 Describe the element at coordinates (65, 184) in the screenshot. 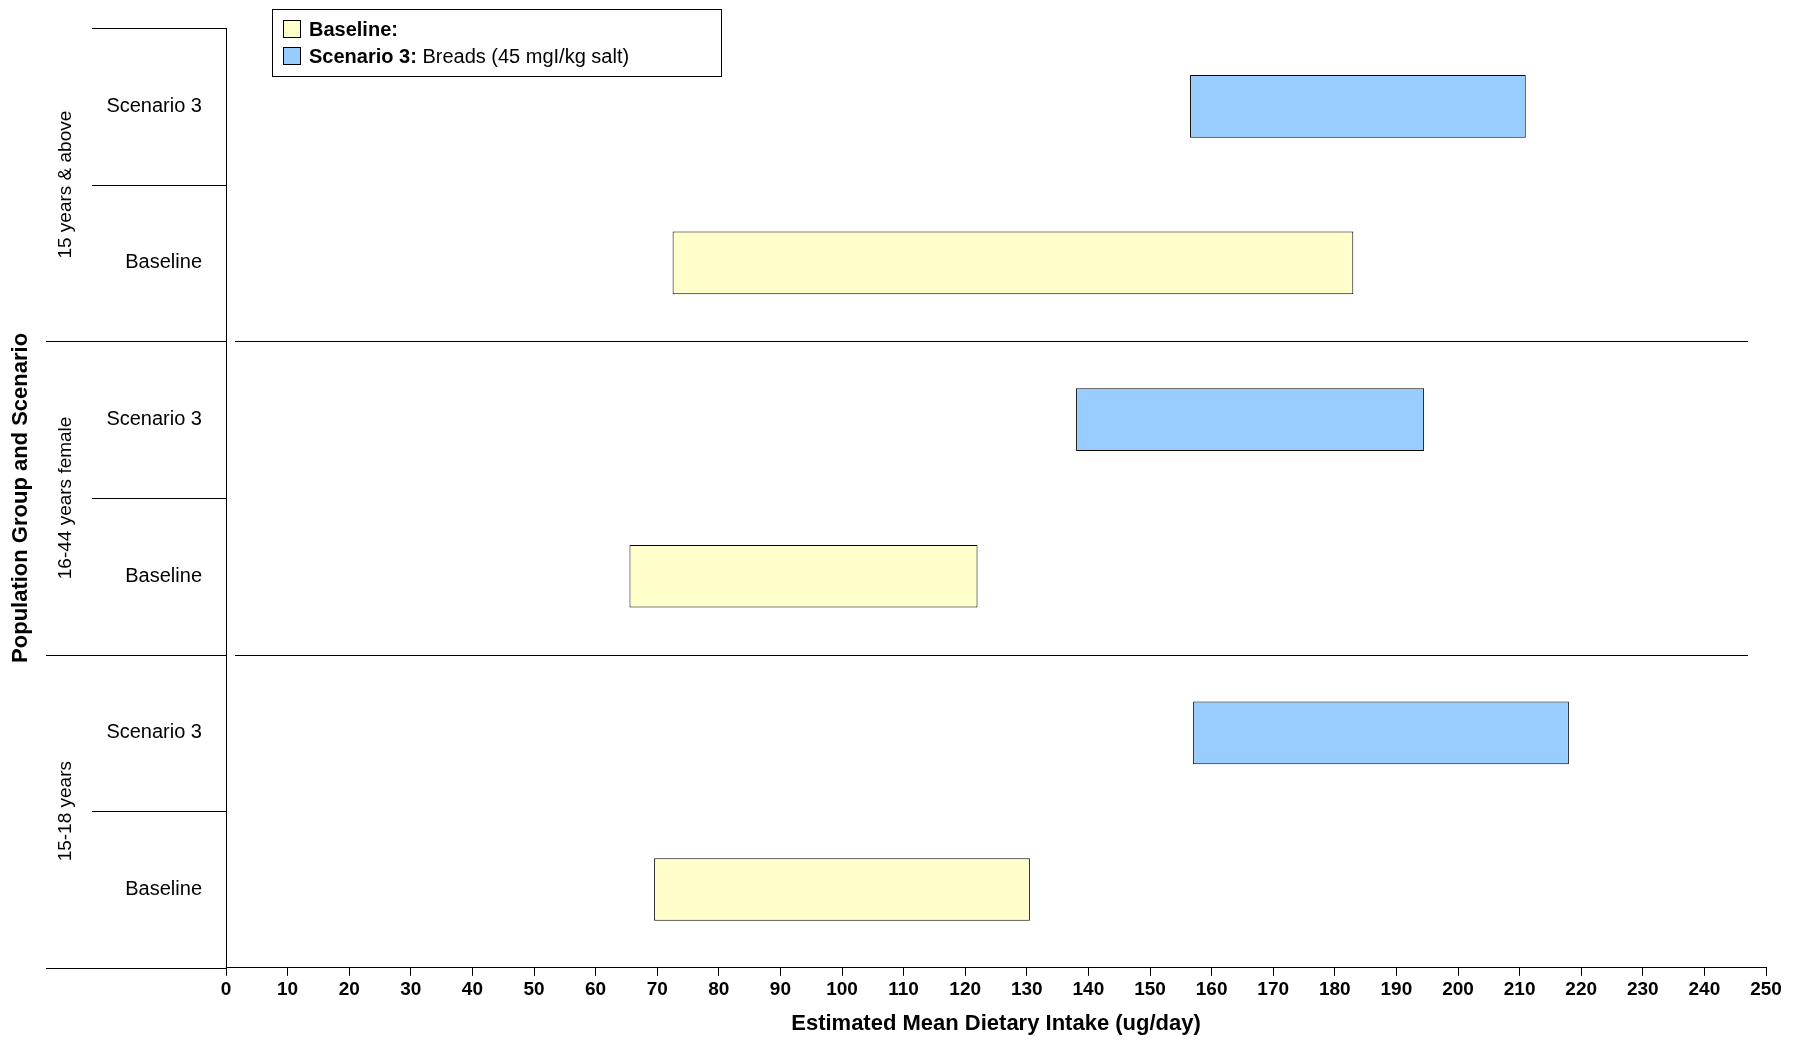

I see `text: 15 years & above` at that location.